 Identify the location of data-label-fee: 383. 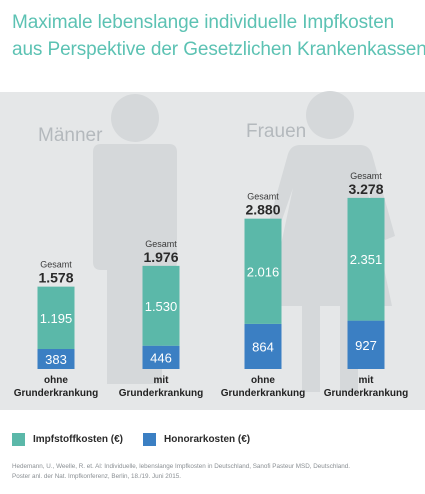
(56, 359).